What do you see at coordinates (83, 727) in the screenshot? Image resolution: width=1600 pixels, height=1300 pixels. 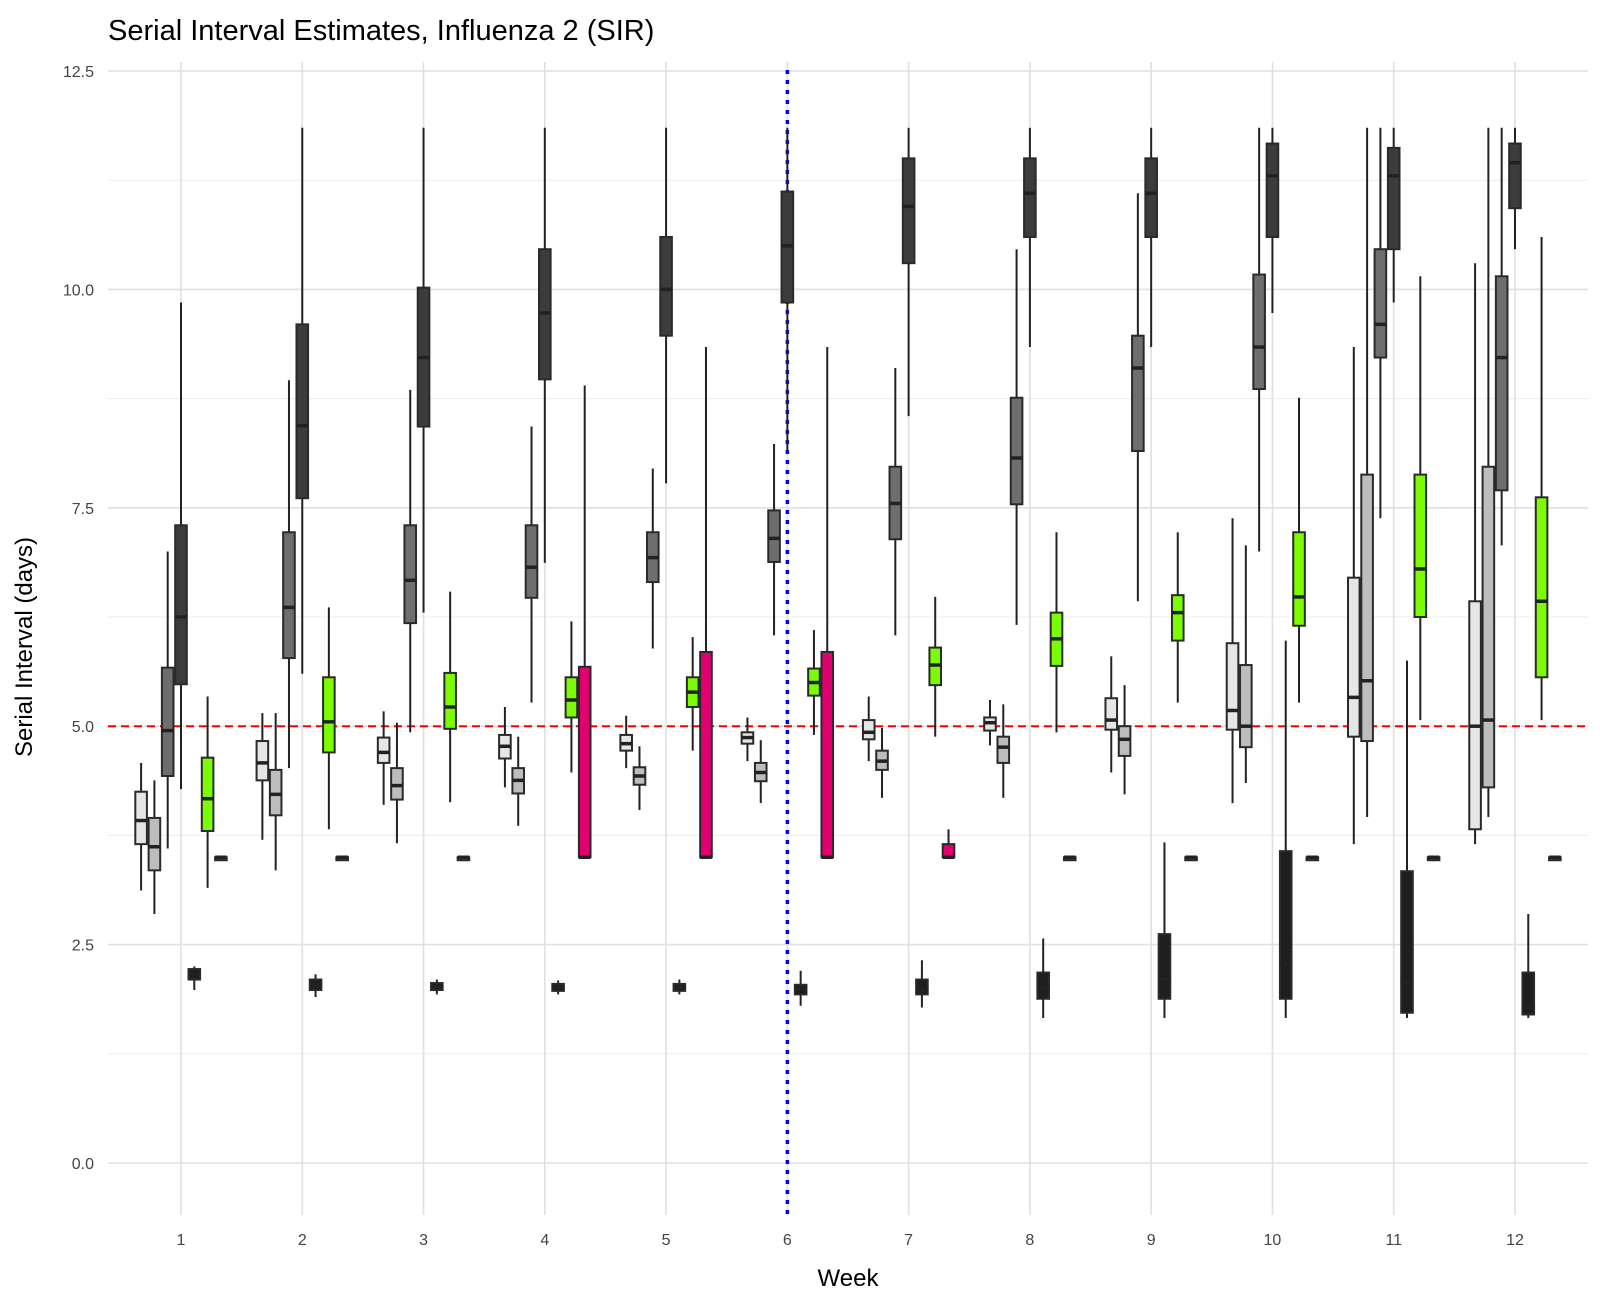 I see `y-tick-label: 5.0` at bounding box center [83, 727].